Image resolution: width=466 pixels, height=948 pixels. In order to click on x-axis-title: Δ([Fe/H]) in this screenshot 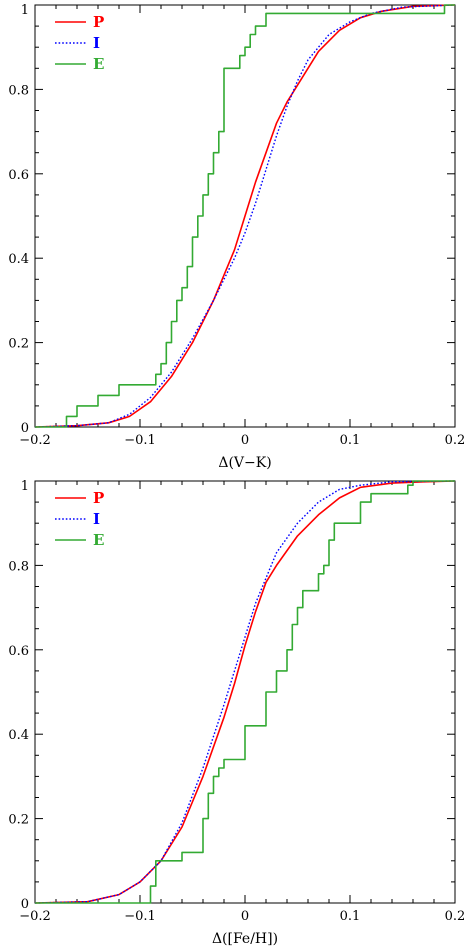, I will do `click(245, 939)`.